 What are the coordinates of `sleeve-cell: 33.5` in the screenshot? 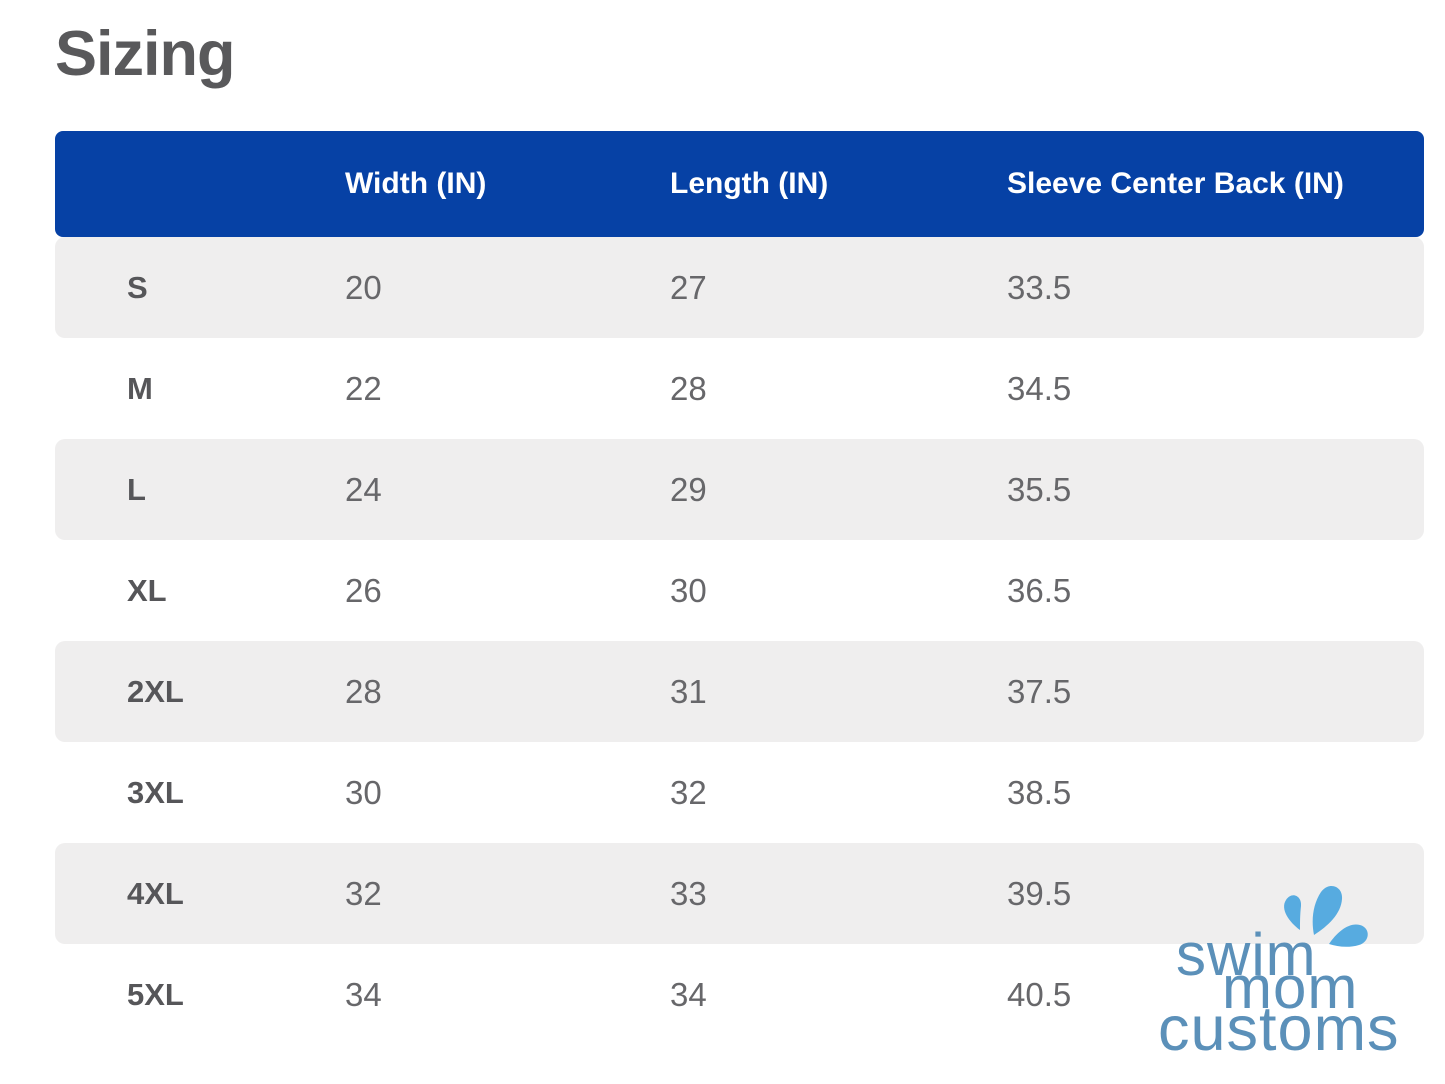 It's located at (1039, 287).